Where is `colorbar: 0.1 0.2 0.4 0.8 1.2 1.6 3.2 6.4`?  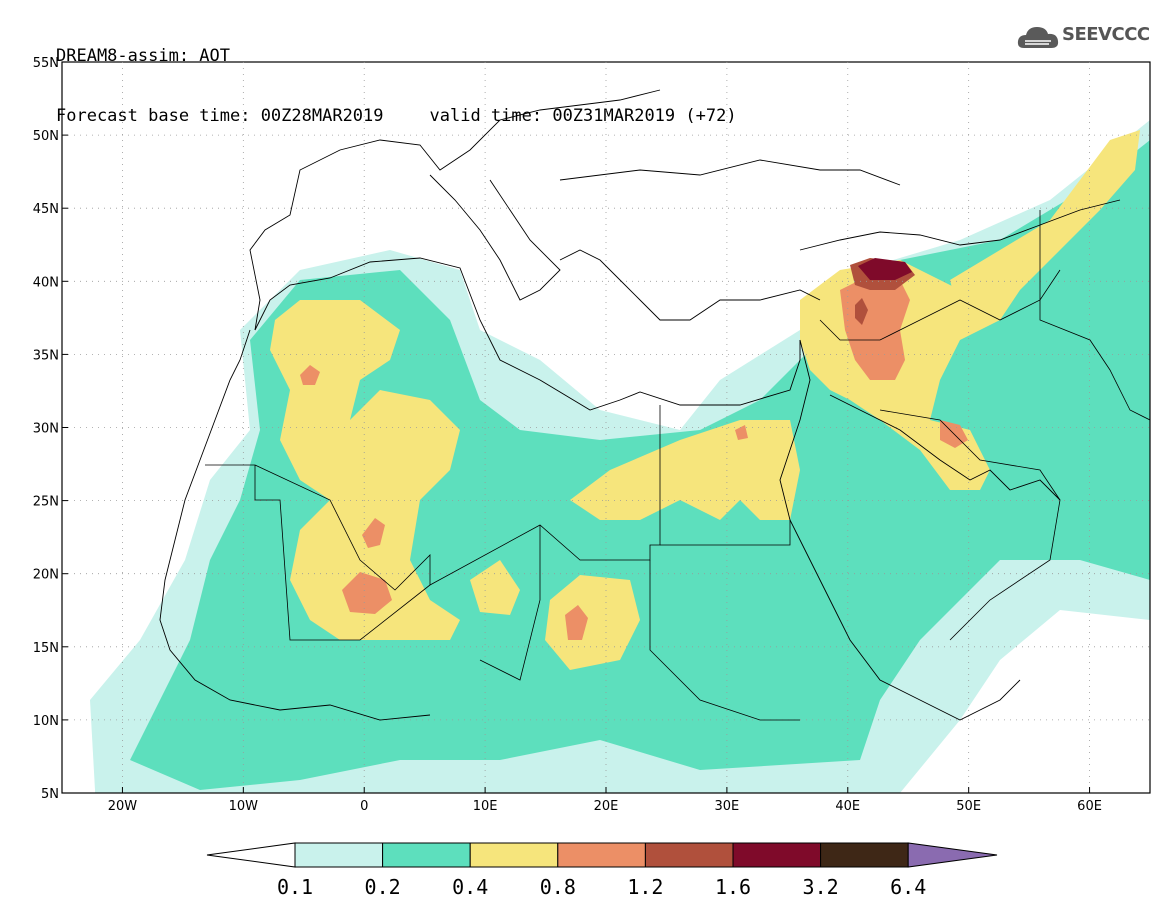
colorbar: 0.1 0.2 0.4 0.8 1.2 1.6 3.2 6.4 is located at coordinates (602, 870).